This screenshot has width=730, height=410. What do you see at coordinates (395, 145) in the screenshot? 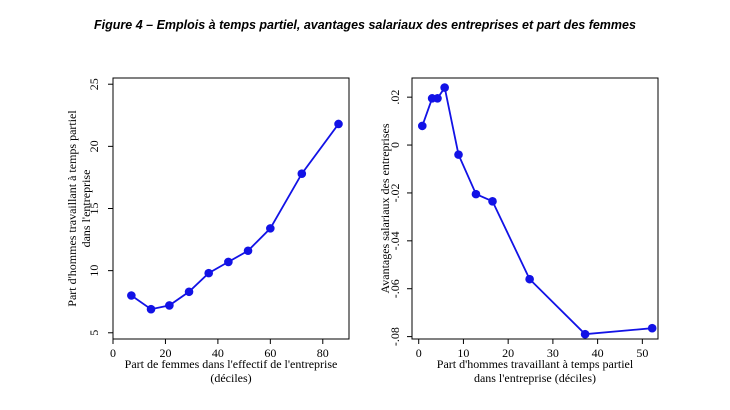
I see `y-tick-label: 0` at bounding box center [395, 145].